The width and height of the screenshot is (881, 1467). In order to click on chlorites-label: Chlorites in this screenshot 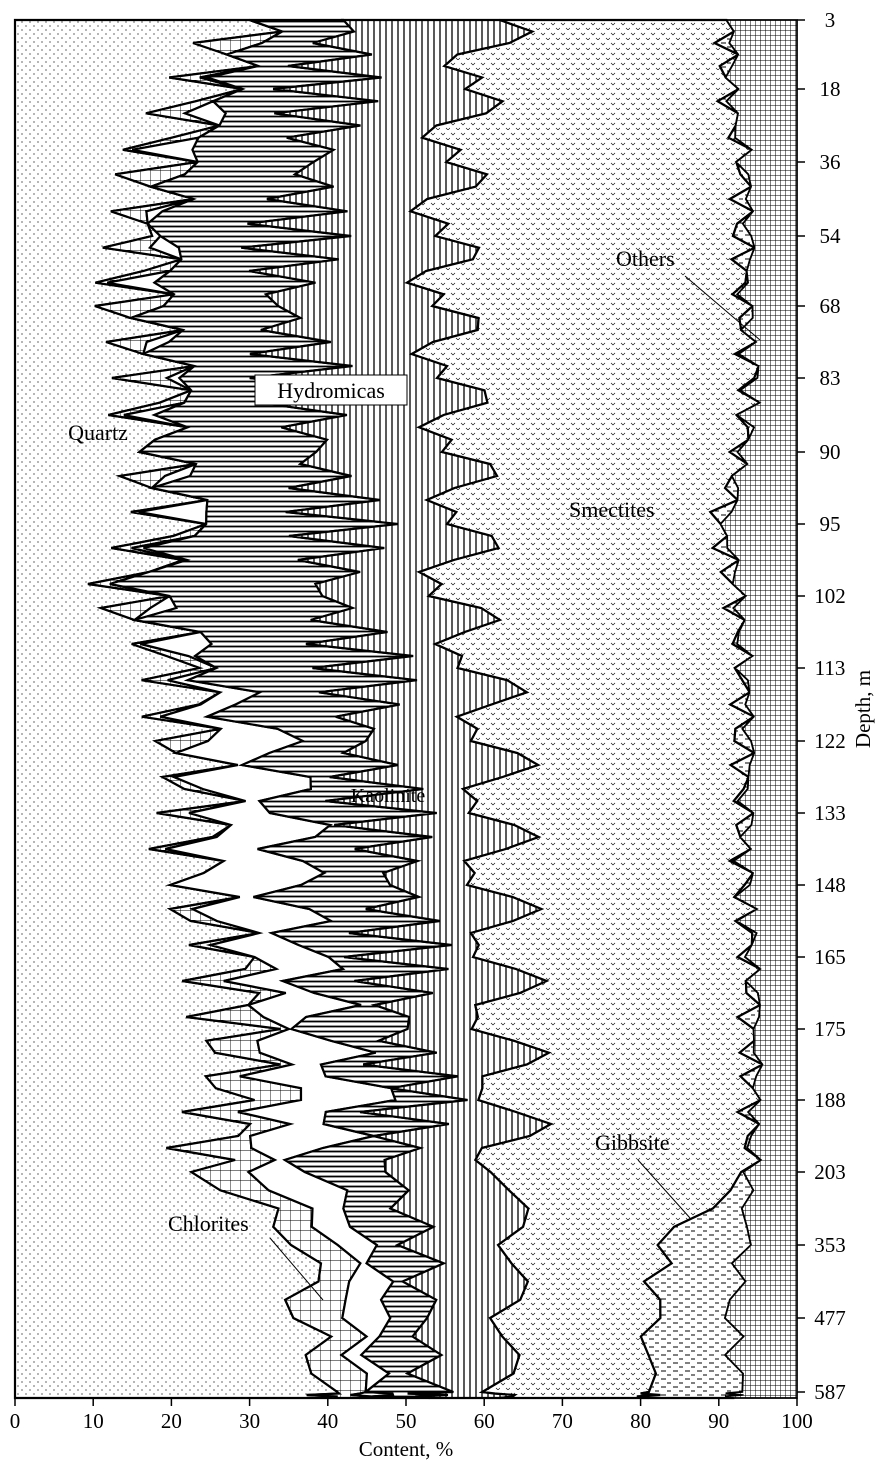, I will do `click(208, 1223)`.